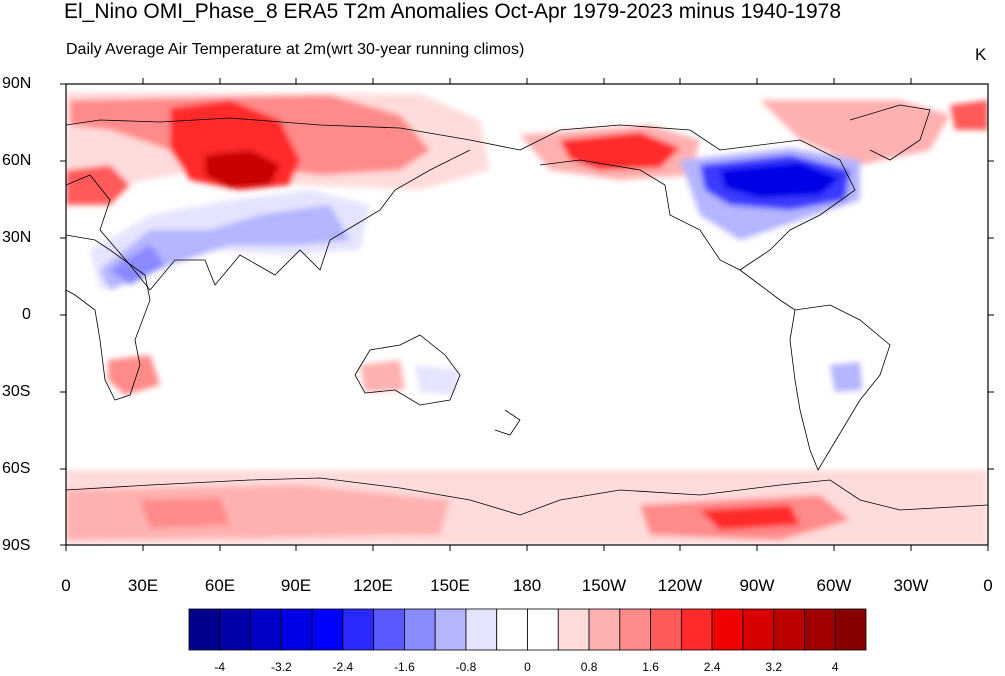 The height and width of the screenshot is (676, 1005). What do you see at coordinates (437, 380) in the screenshot?
I see `cold-region-australia` at bounding box center [437, 380].